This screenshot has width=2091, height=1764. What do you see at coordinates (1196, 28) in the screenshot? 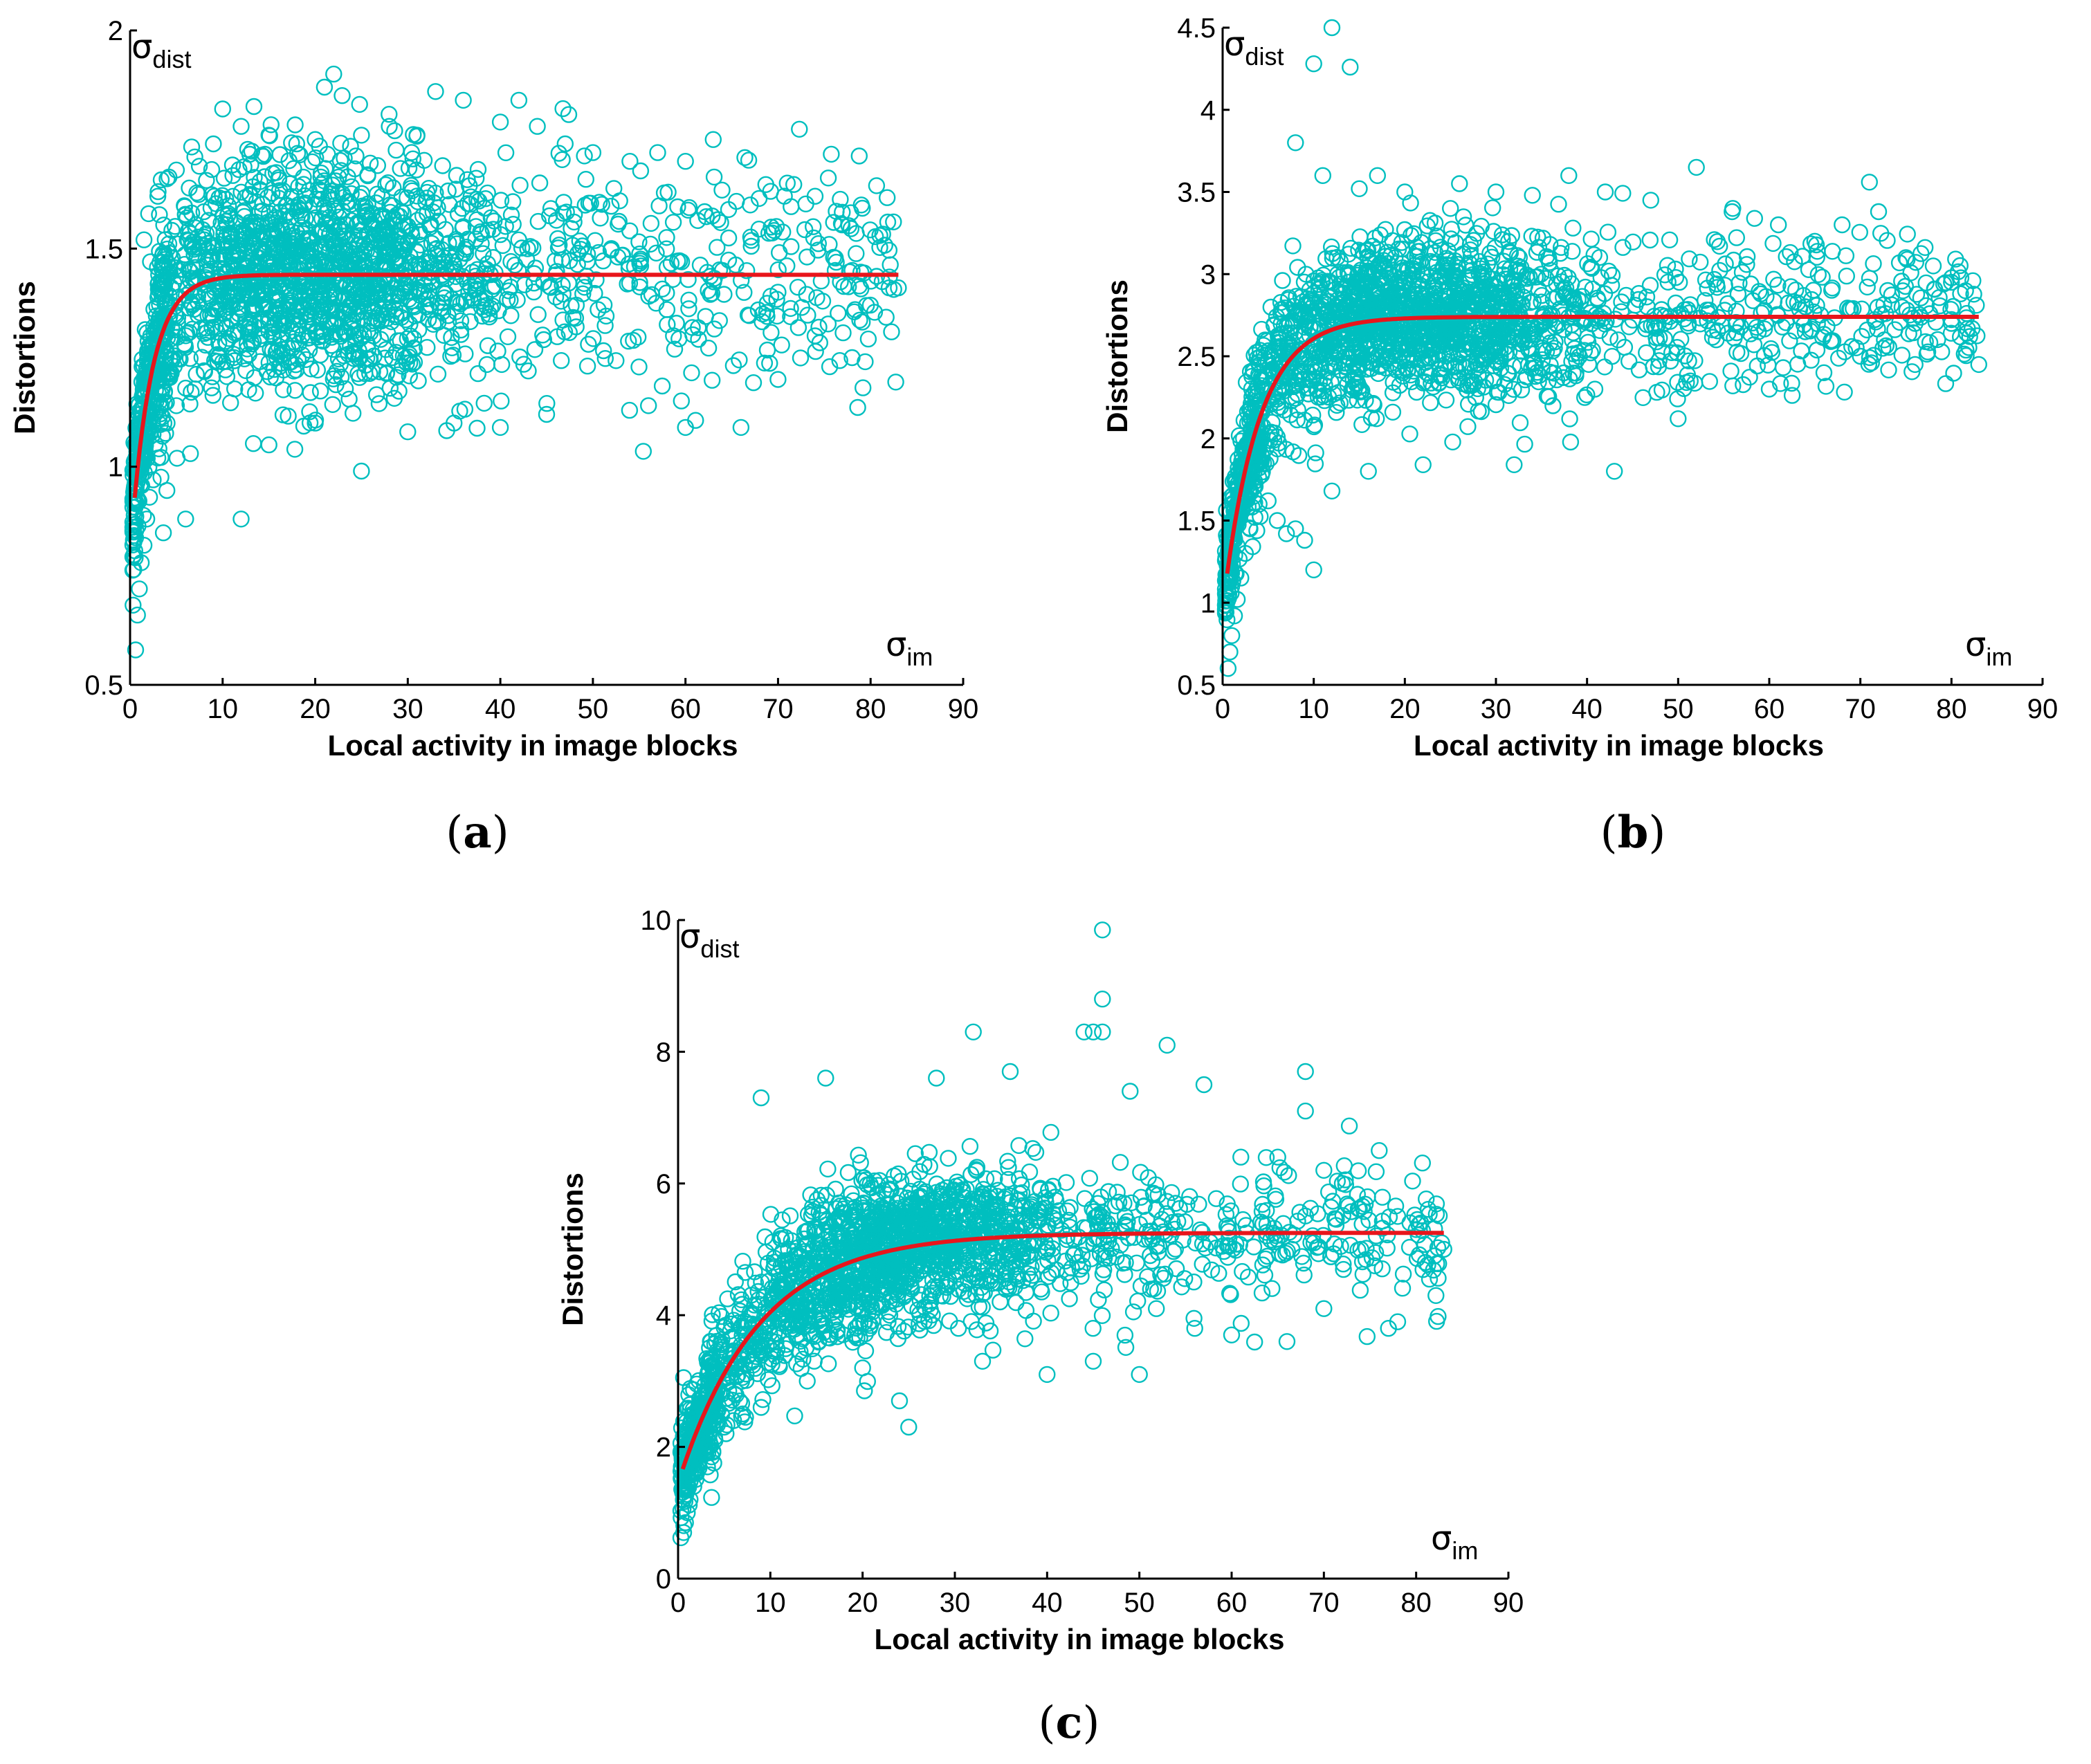
I see `y-tick-label: 4.5` at bounding box center [1196, 28].